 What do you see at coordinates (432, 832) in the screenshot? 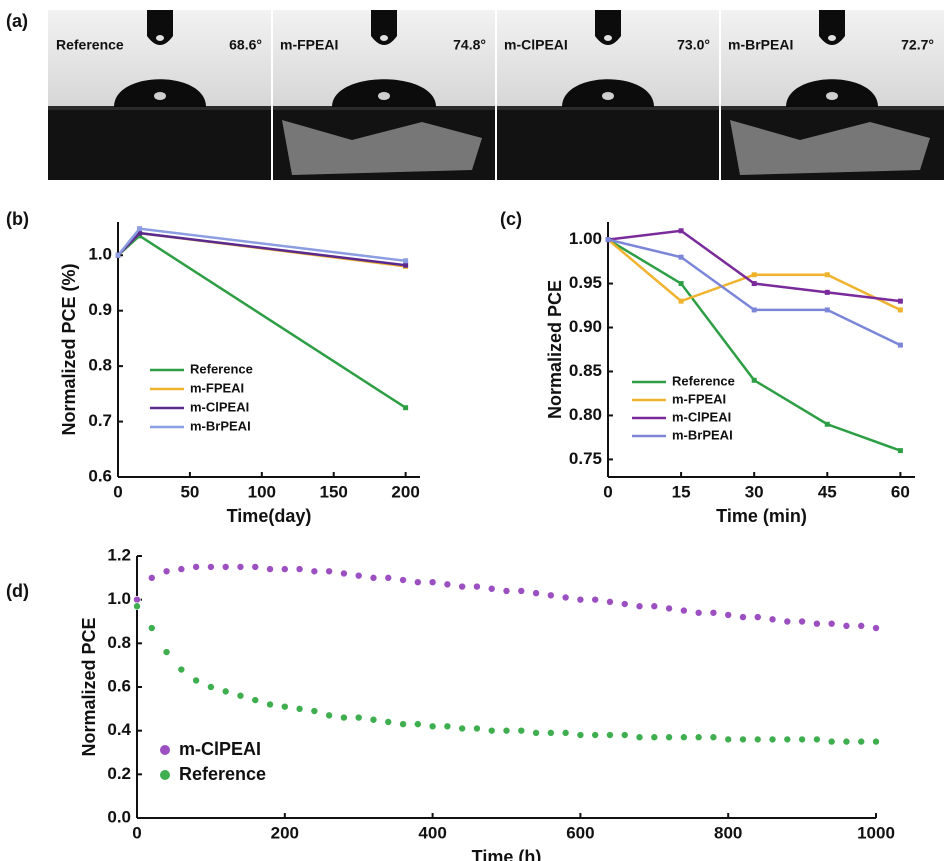
I see `x-tick-label: 400` at bounding box center [432, 832].